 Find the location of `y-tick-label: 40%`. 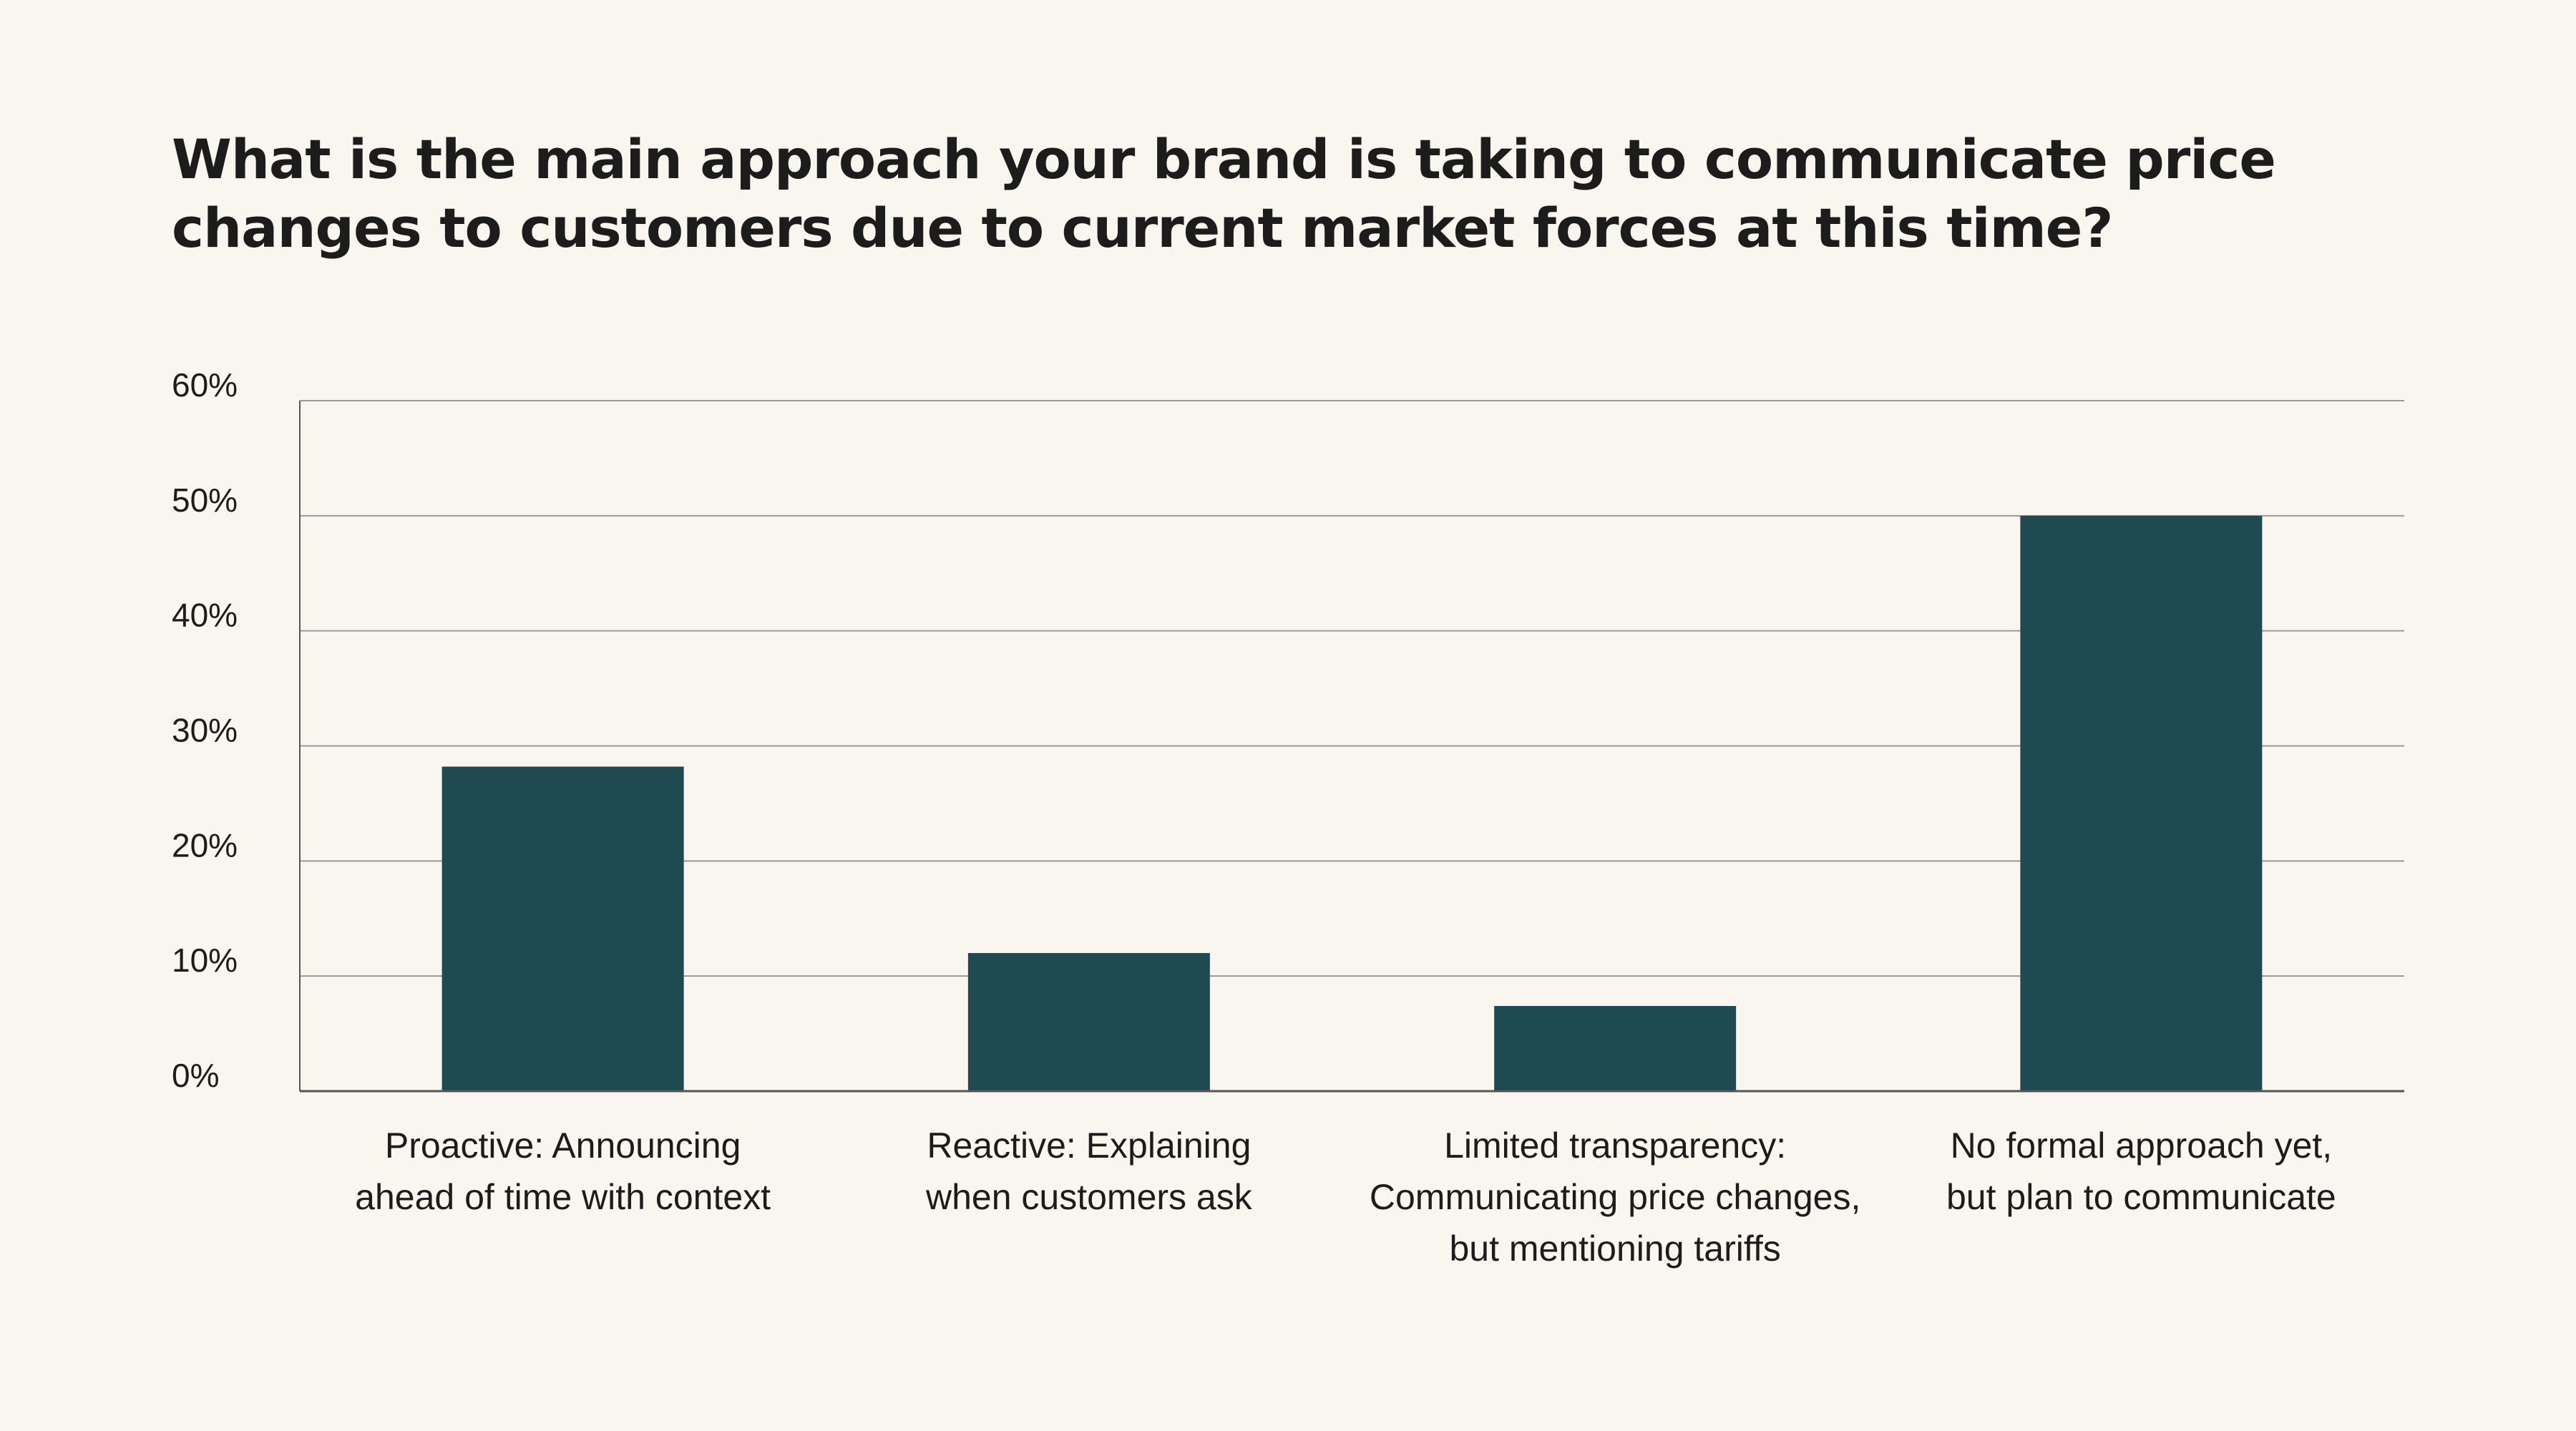

y-tick-label: 40% is located at coordinates (205, 615).